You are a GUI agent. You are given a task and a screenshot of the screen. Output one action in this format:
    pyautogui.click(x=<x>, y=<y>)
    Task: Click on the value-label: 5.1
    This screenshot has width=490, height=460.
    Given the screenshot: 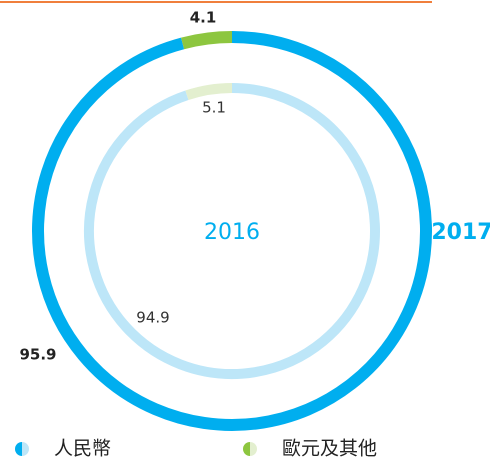 What is the action you would take?
    pyautogui.click(x=214, y=108)
    